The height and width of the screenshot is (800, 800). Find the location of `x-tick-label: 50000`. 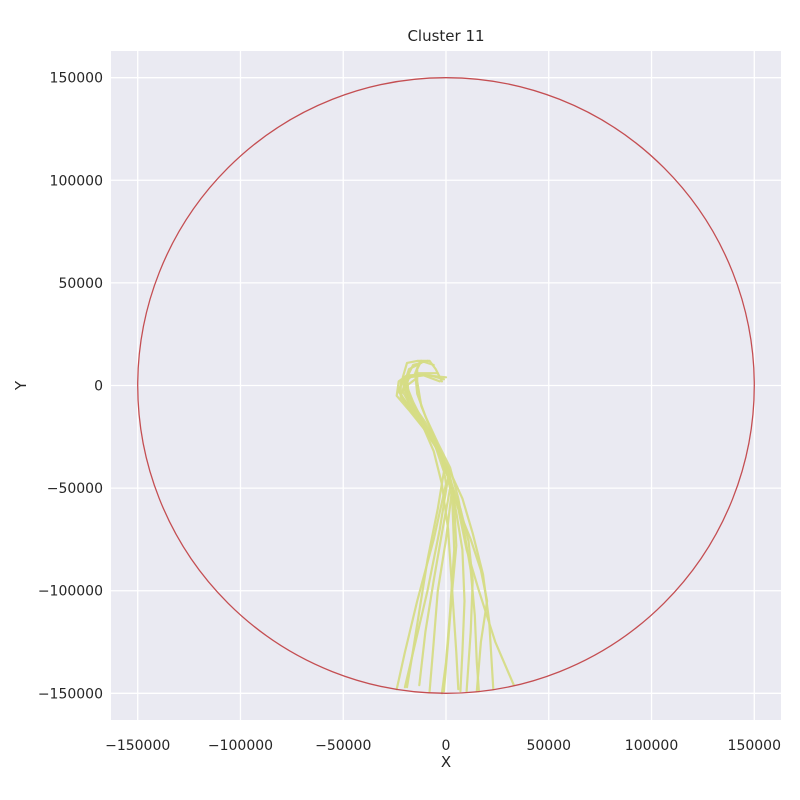

x-tick-label: 50000 is located at coordinates (548, 746).